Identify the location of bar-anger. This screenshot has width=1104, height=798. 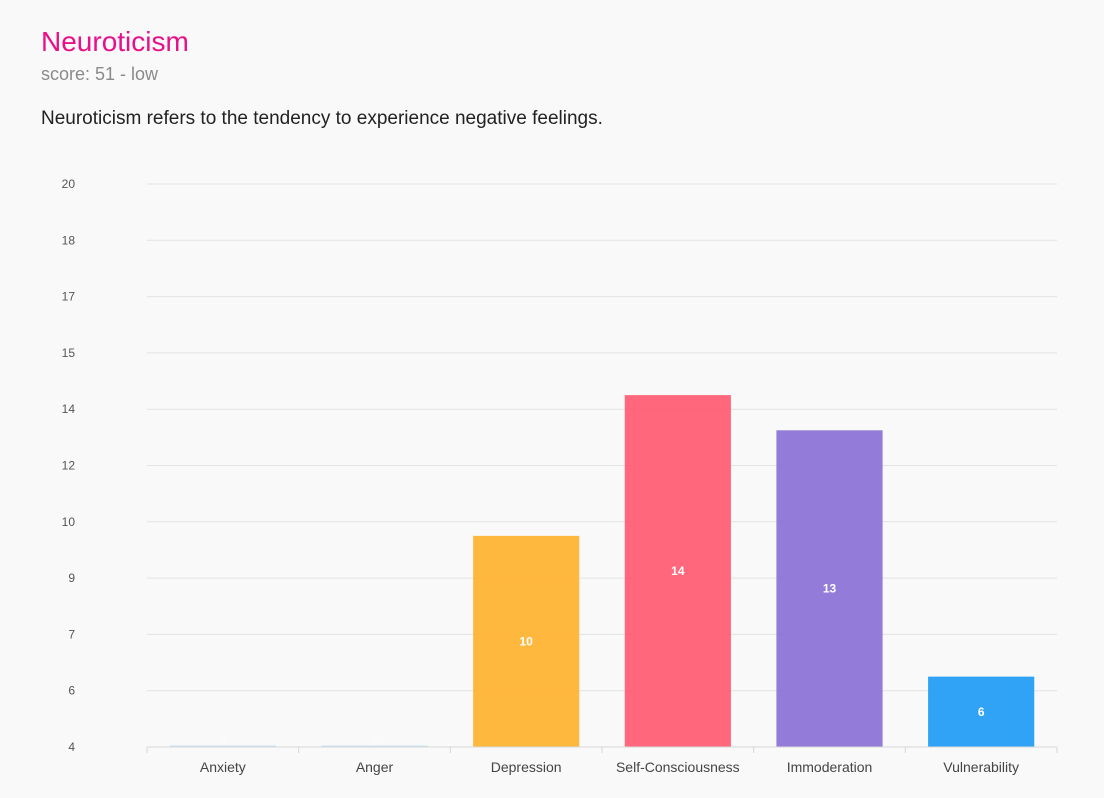
(374, 746).